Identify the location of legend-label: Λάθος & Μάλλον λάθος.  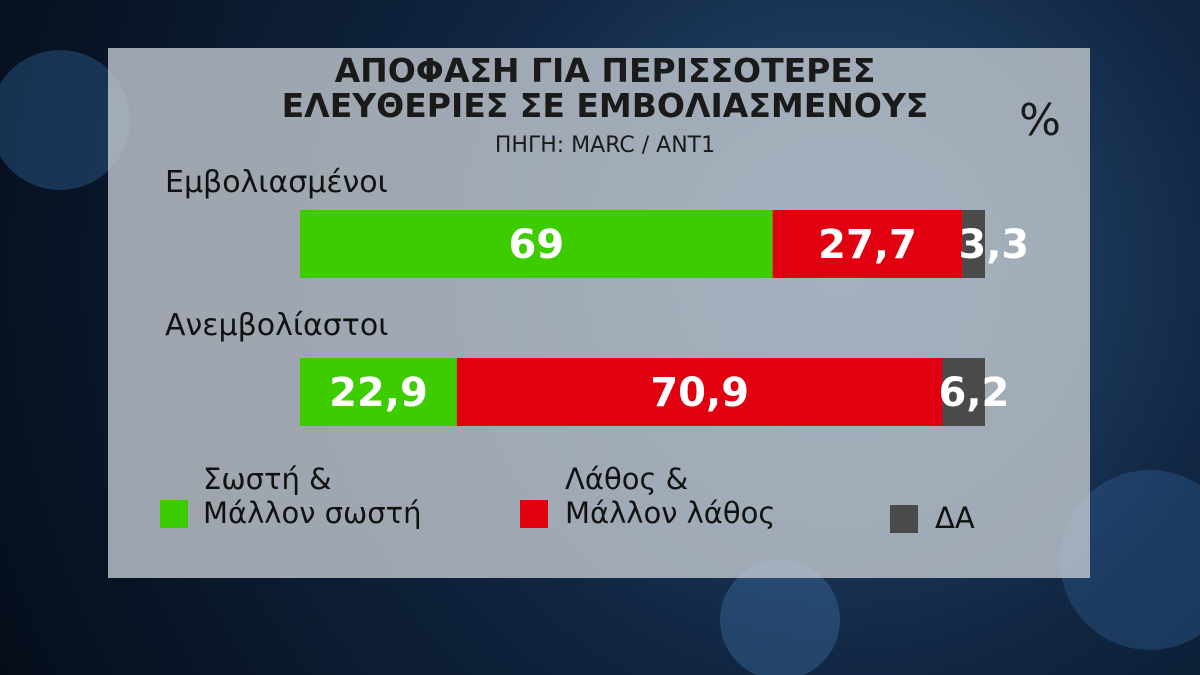
(670, 496).